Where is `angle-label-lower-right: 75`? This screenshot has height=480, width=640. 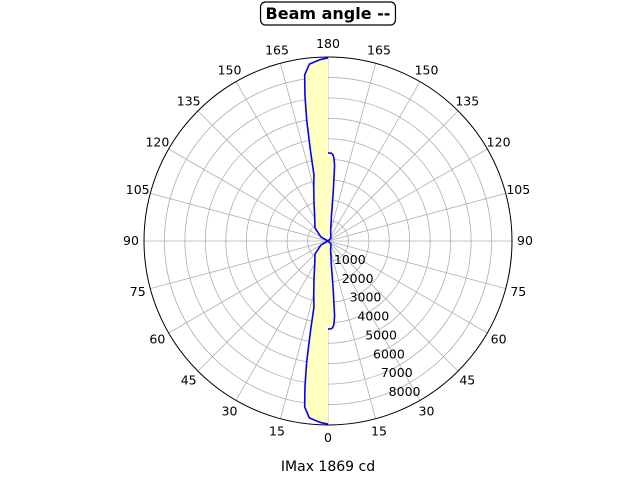 angle-label-lower-right: 75 is located at coordinates (518, 291).